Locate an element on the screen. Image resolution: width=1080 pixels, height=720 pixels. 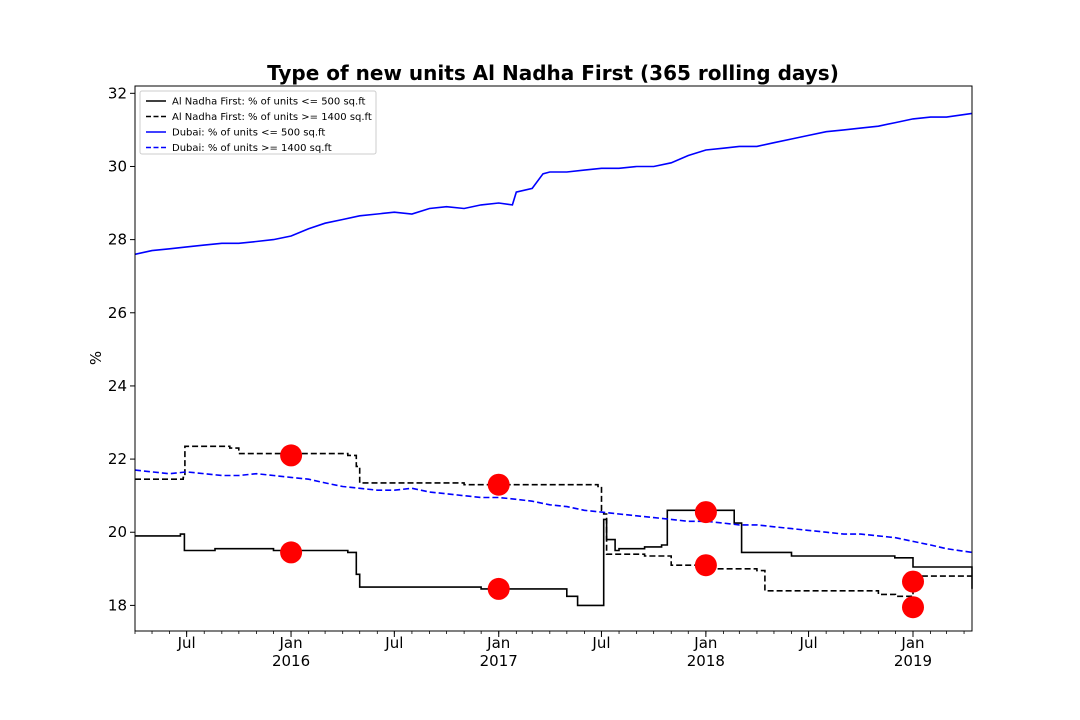
y-tick-label: 22 is located at coordinates (117, 459).